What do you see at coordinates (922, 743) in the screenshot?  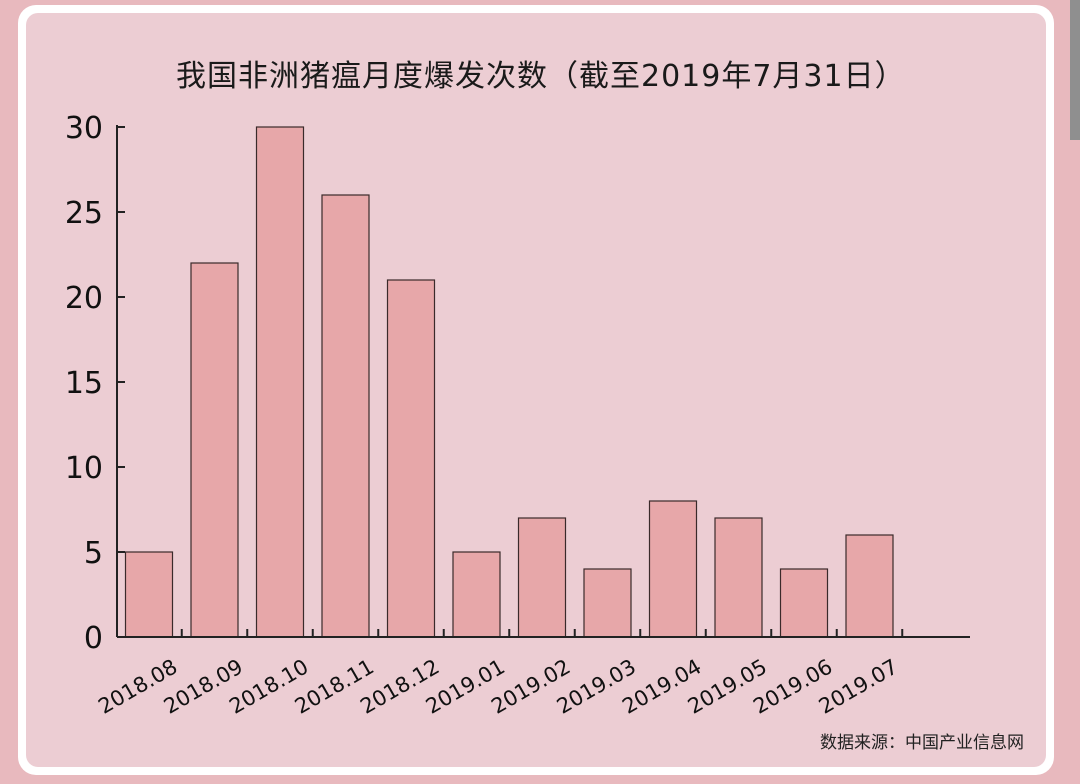 I see `chart-source: 数据来源：中国产业信息网` at bounding box center [922, 743].